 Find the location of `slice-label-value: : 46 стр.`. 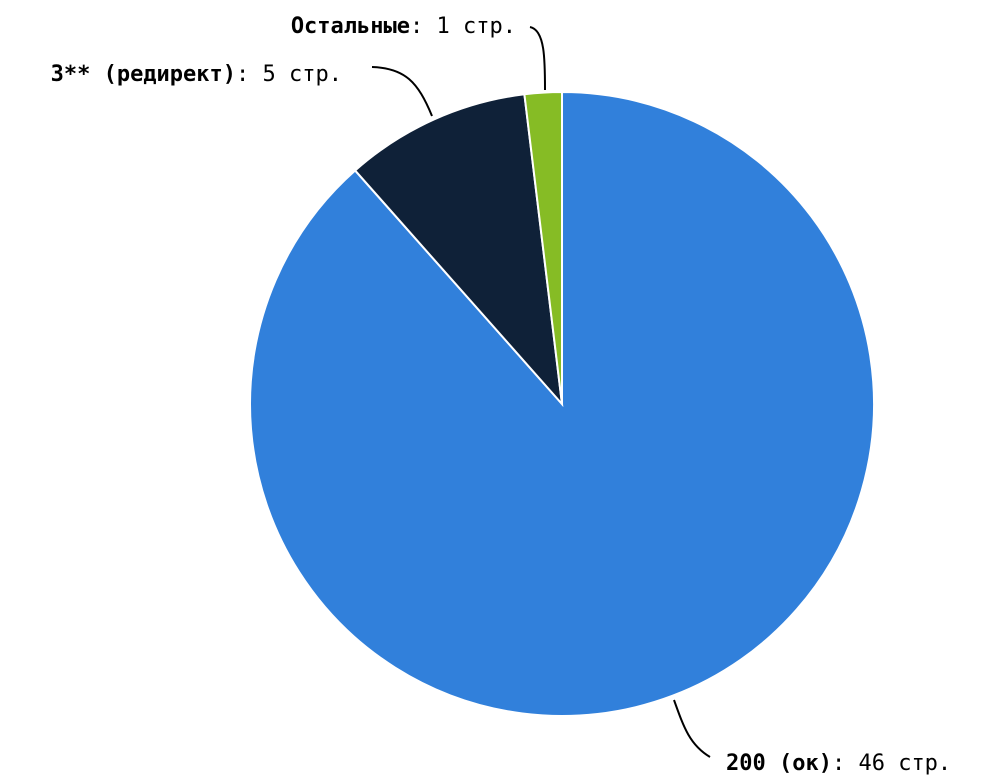

slice-label-value: : 46 стр. is located at coordinates (891, 763).